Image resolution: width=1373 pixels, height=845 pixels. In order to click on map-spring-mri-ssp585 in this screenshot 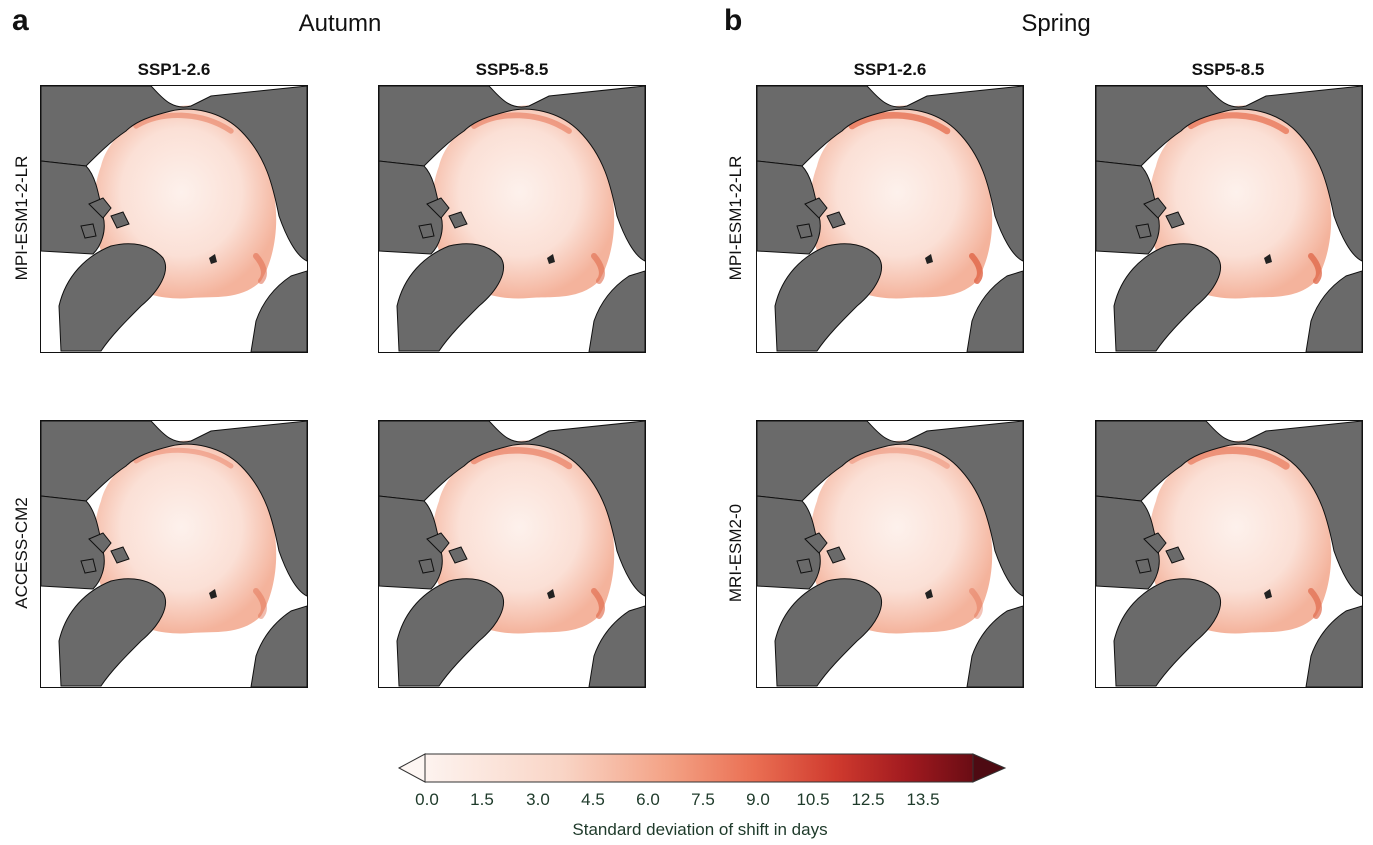, I will do `click(1229, 554)`.